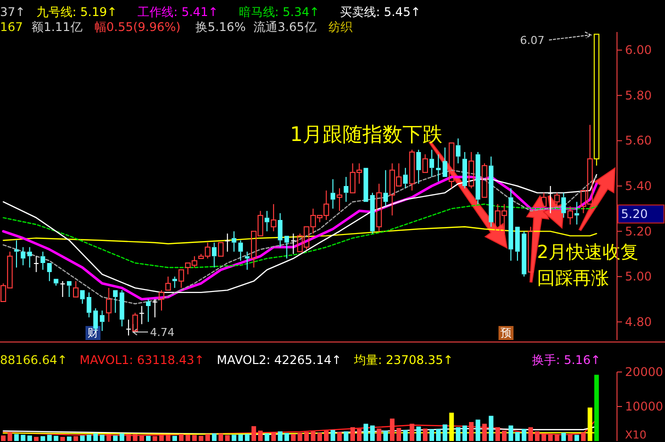 The image size is (665, 442). I want to click on text: 换手: 5.16↑, so click(566, 360).